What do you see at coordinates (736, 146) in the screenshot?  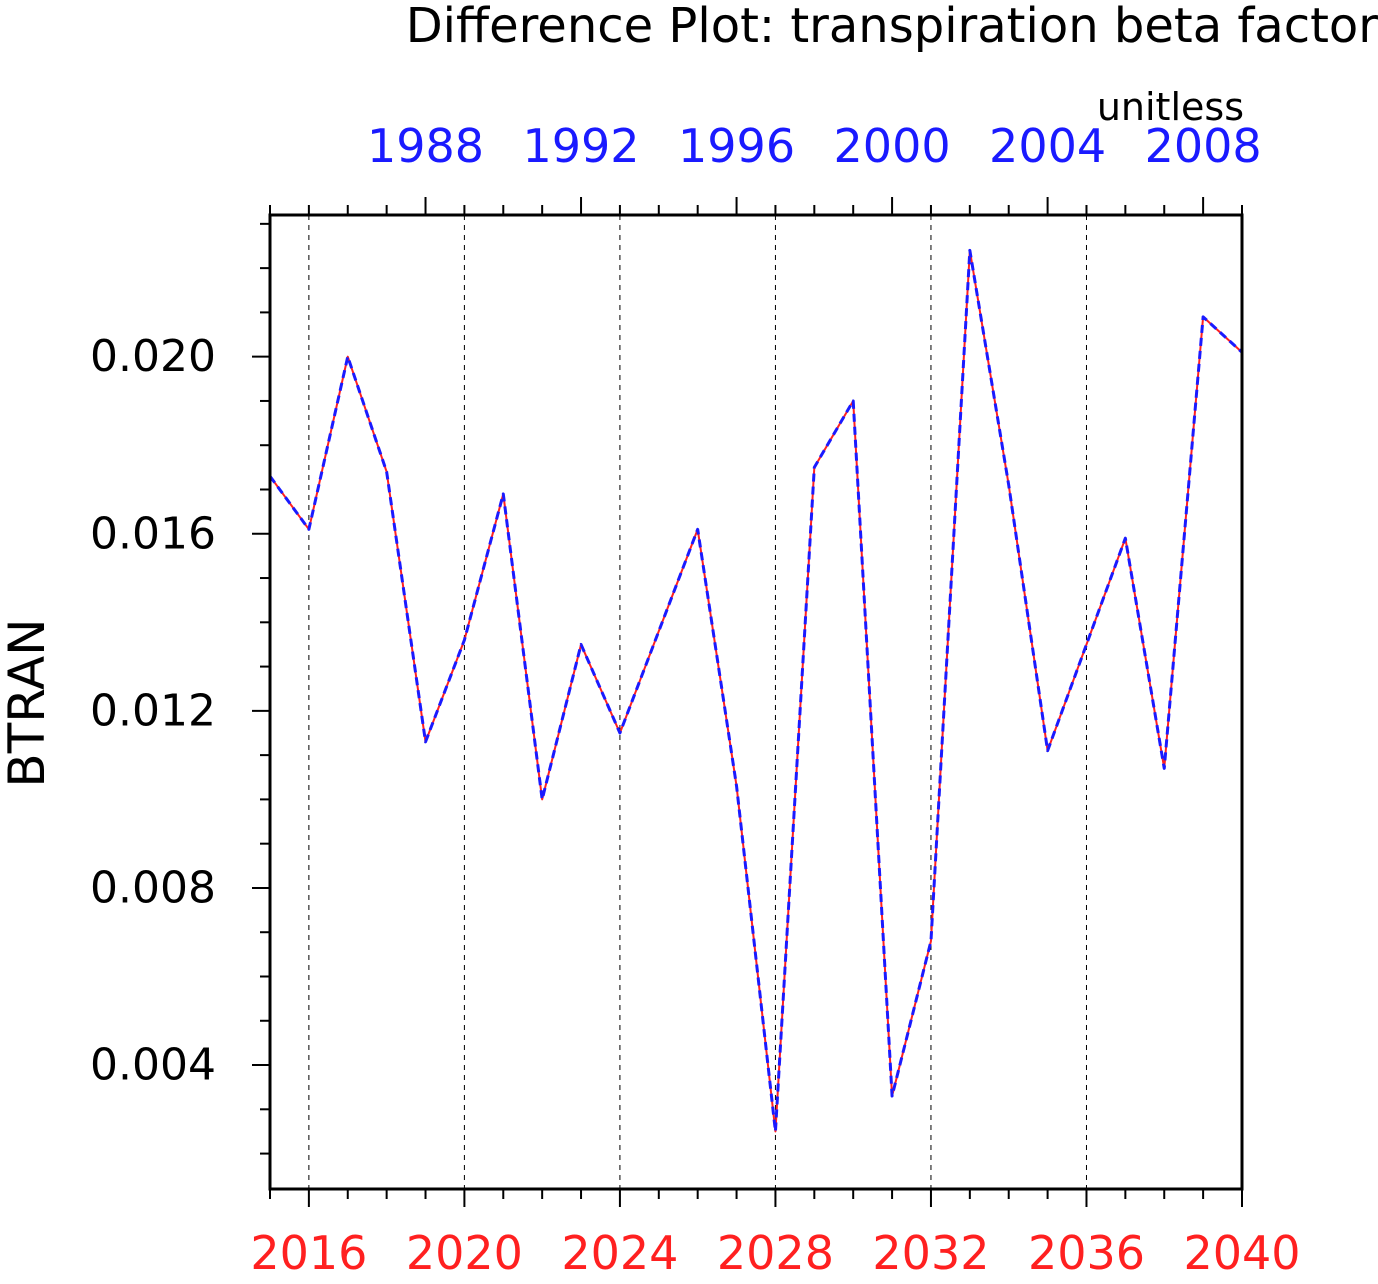 I see `x-top-tick-label: 1996` at bounding box center [736, 146].